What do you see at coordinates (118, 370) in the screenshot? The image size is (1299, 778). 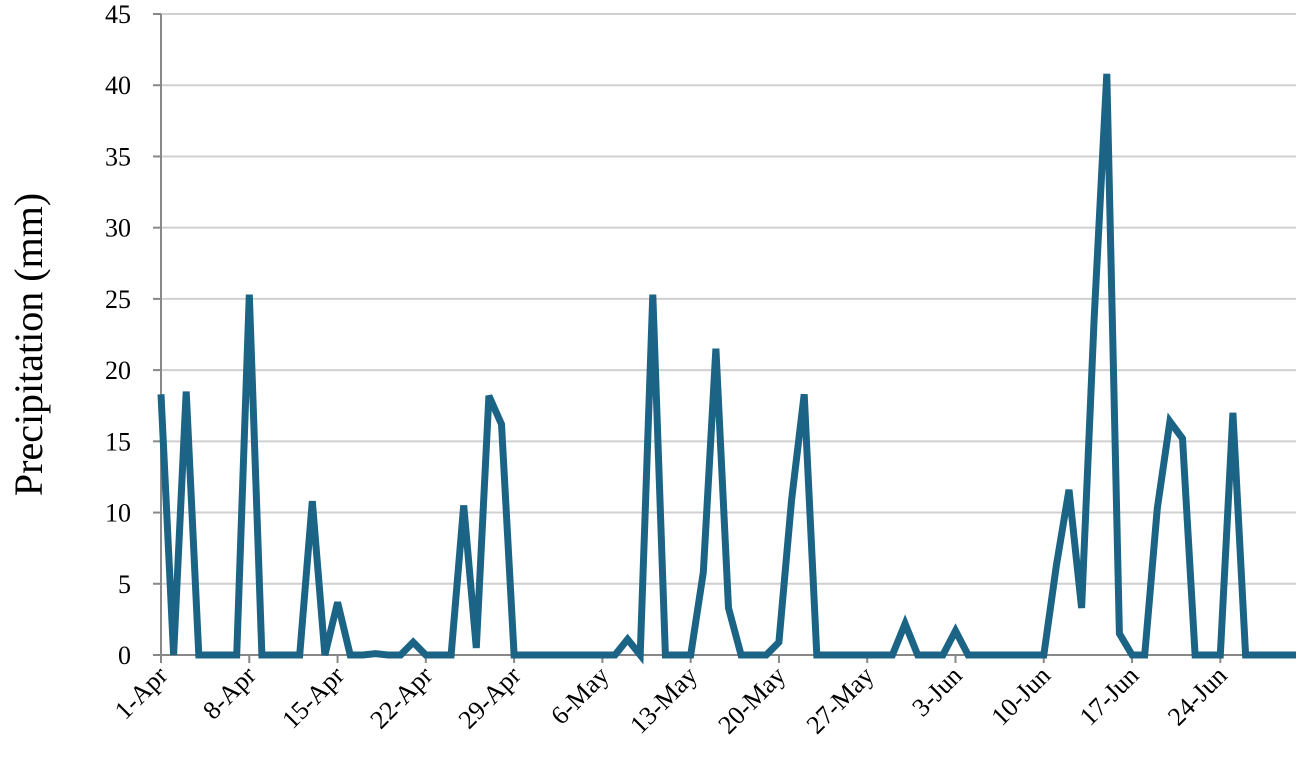 I see `y-tick-label: 20` at bounding box center [118, 370].